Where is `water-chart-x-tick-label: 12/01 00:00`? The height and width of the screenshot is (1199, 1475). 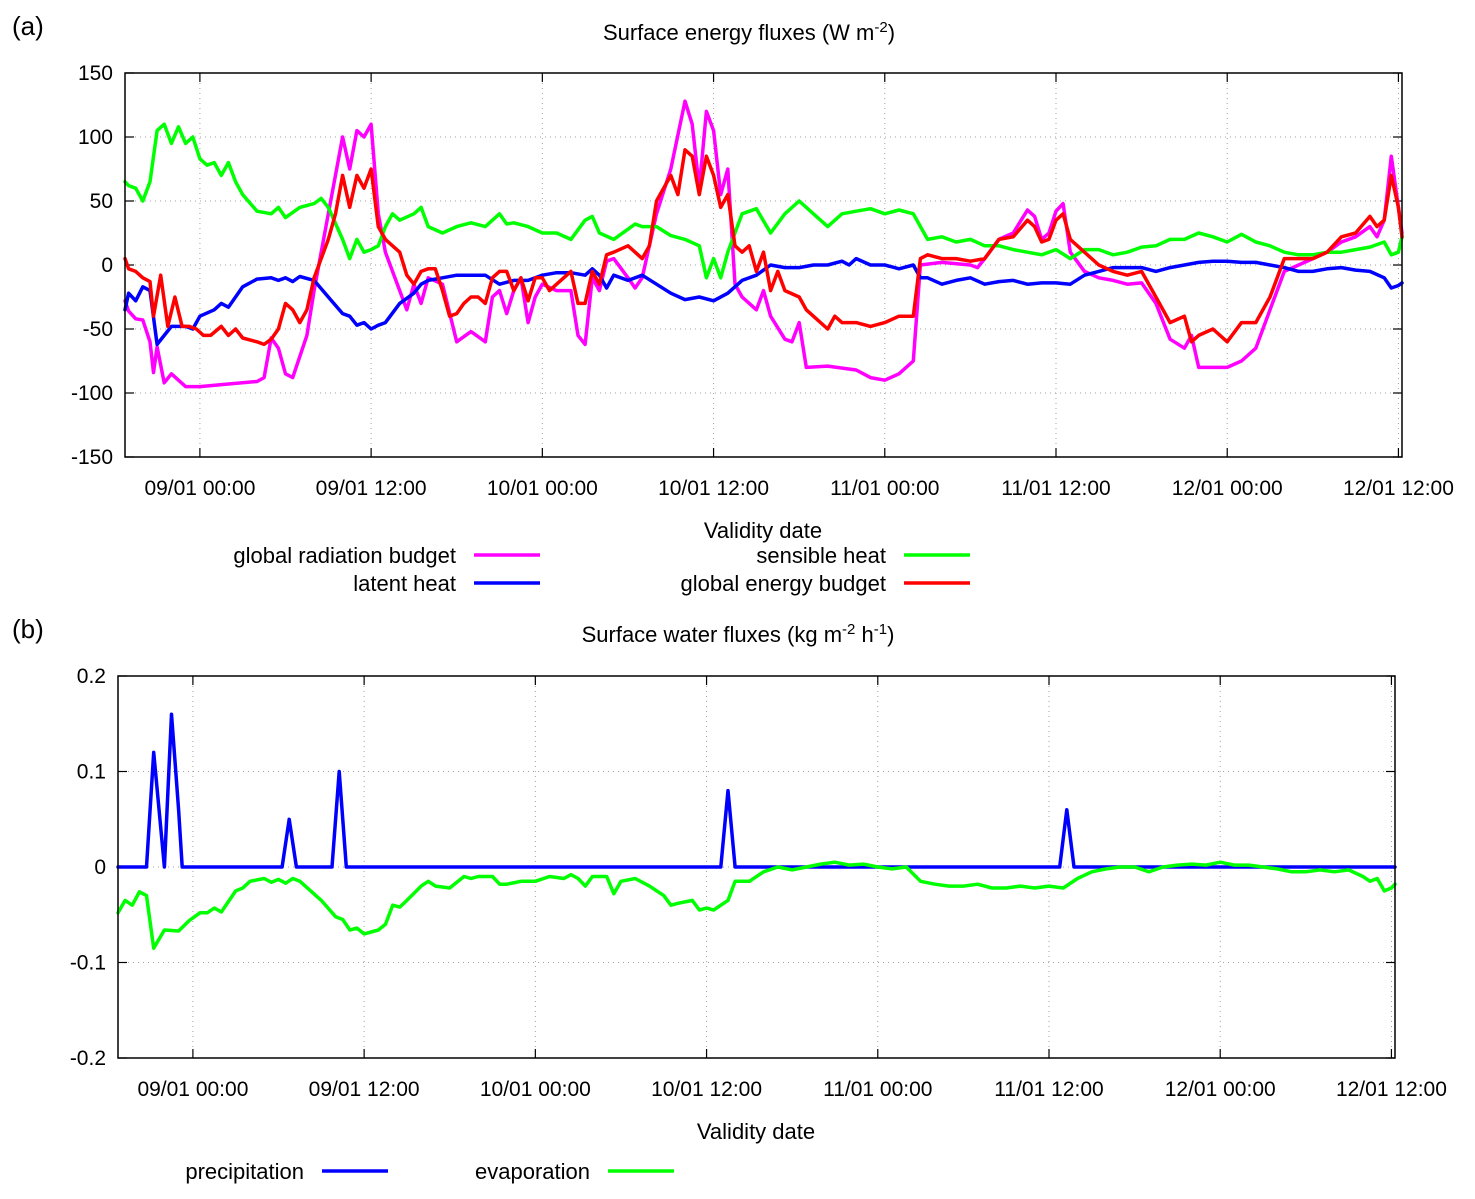 water-chart-x-tick-label: 12/01 00:00 is located at coordinates (1220, 1089).